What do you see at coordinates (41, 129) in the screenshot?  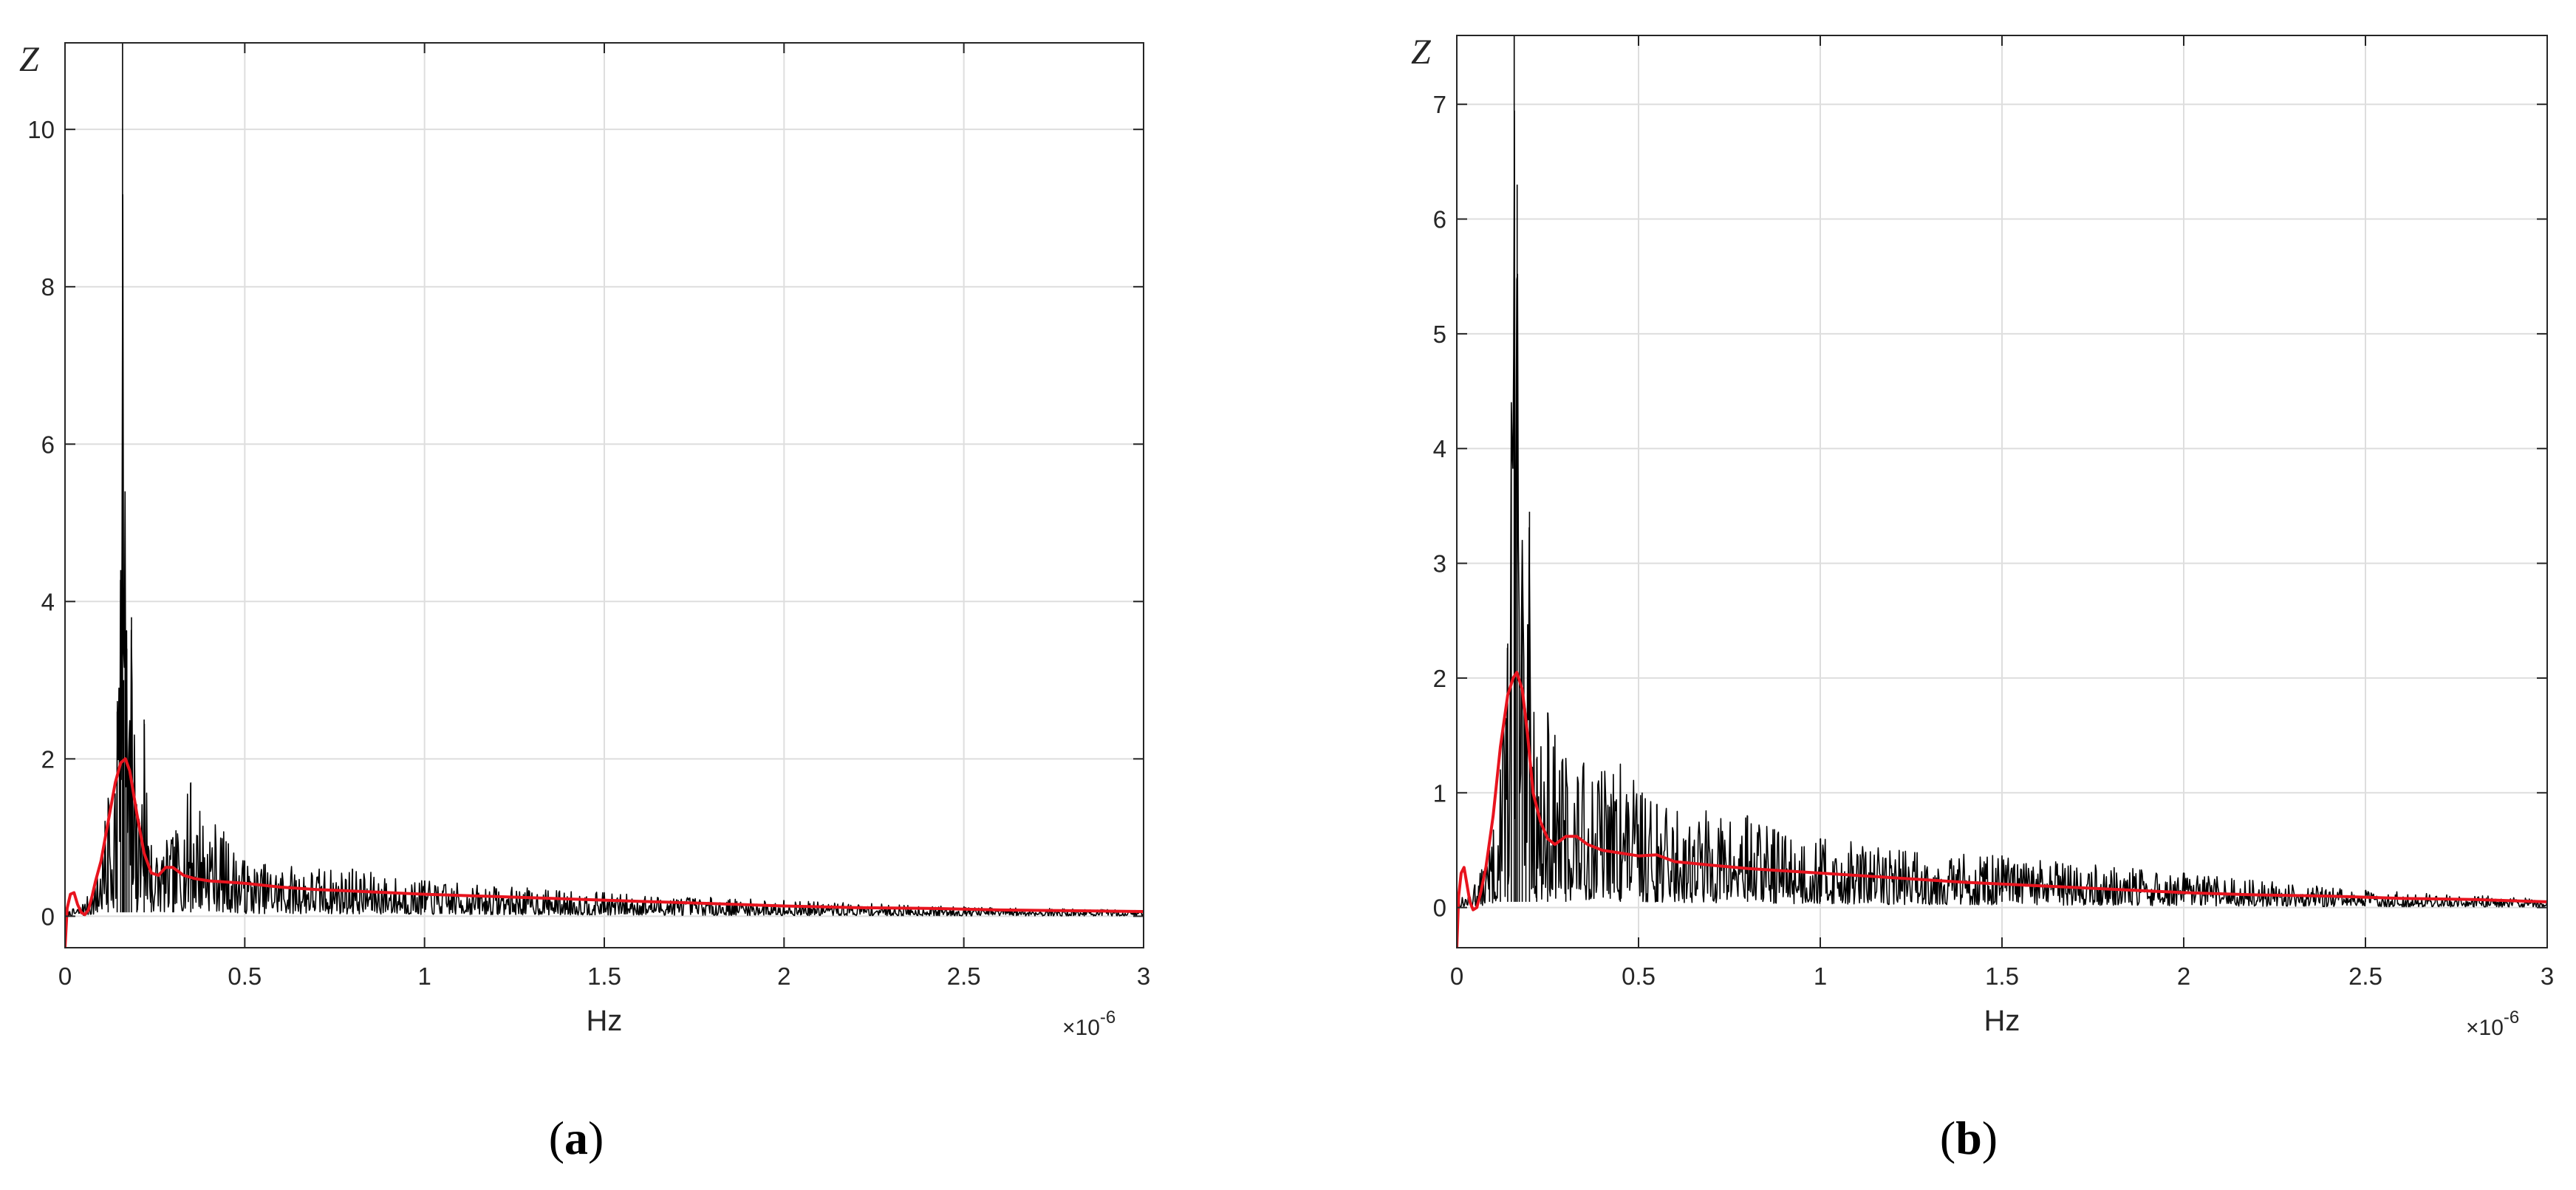 I see `y-tick-label: 10` at bounding box center [41, 129].